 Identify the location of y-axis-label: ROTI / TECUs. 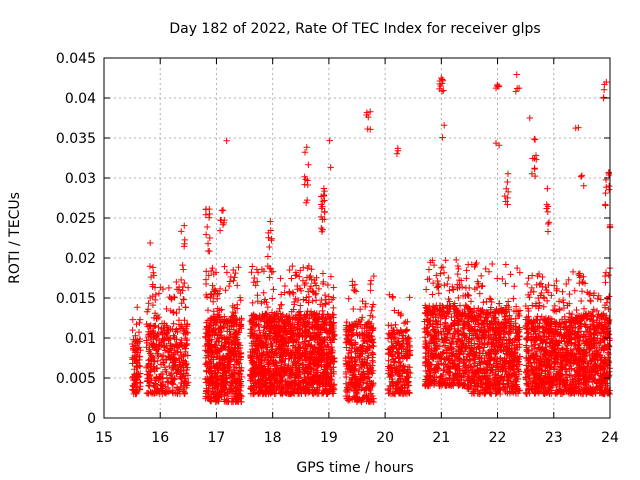
(15, 238).